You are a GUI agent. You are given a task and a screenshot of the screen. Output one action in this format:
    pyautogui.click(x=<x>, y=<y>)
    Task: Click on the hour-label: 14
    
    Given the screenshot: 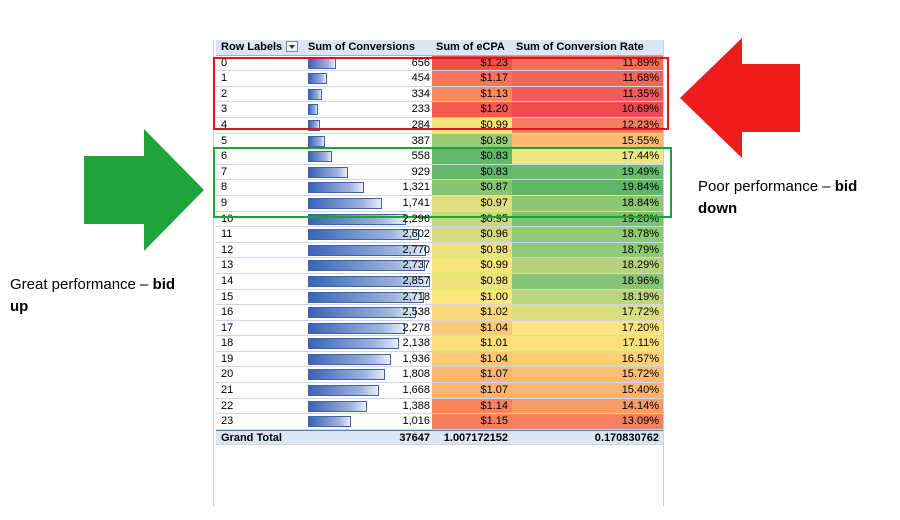 What is the action you would take?
    pyautogui.click(x=227, y=280)
    